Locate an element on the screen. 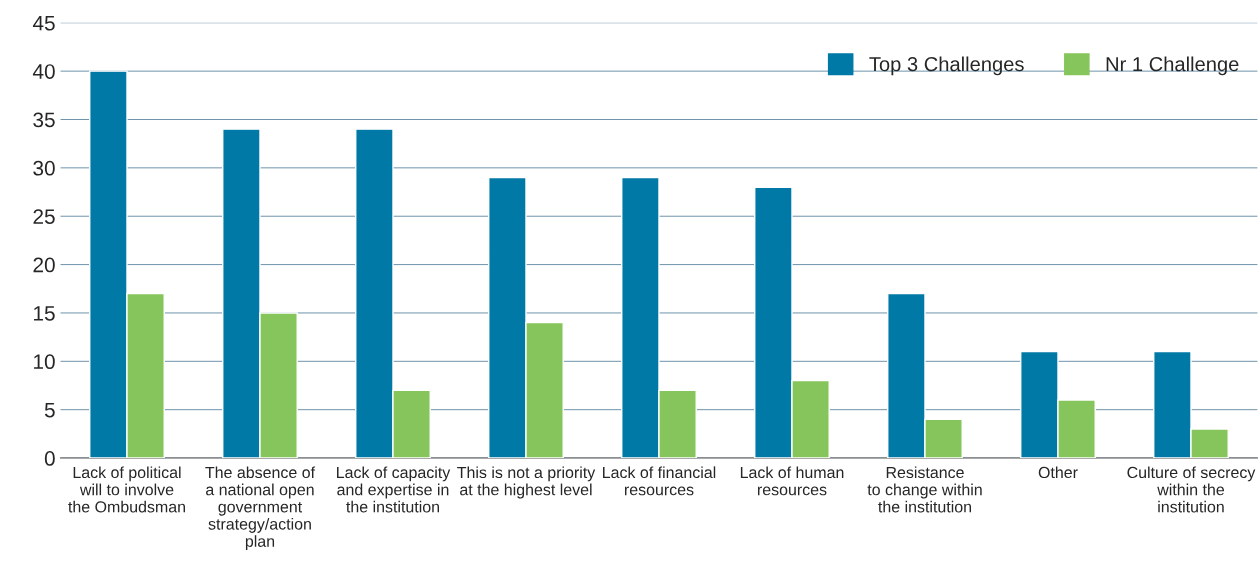  legend-label: Top 3 Challenges is located at coordinates (946, 66).